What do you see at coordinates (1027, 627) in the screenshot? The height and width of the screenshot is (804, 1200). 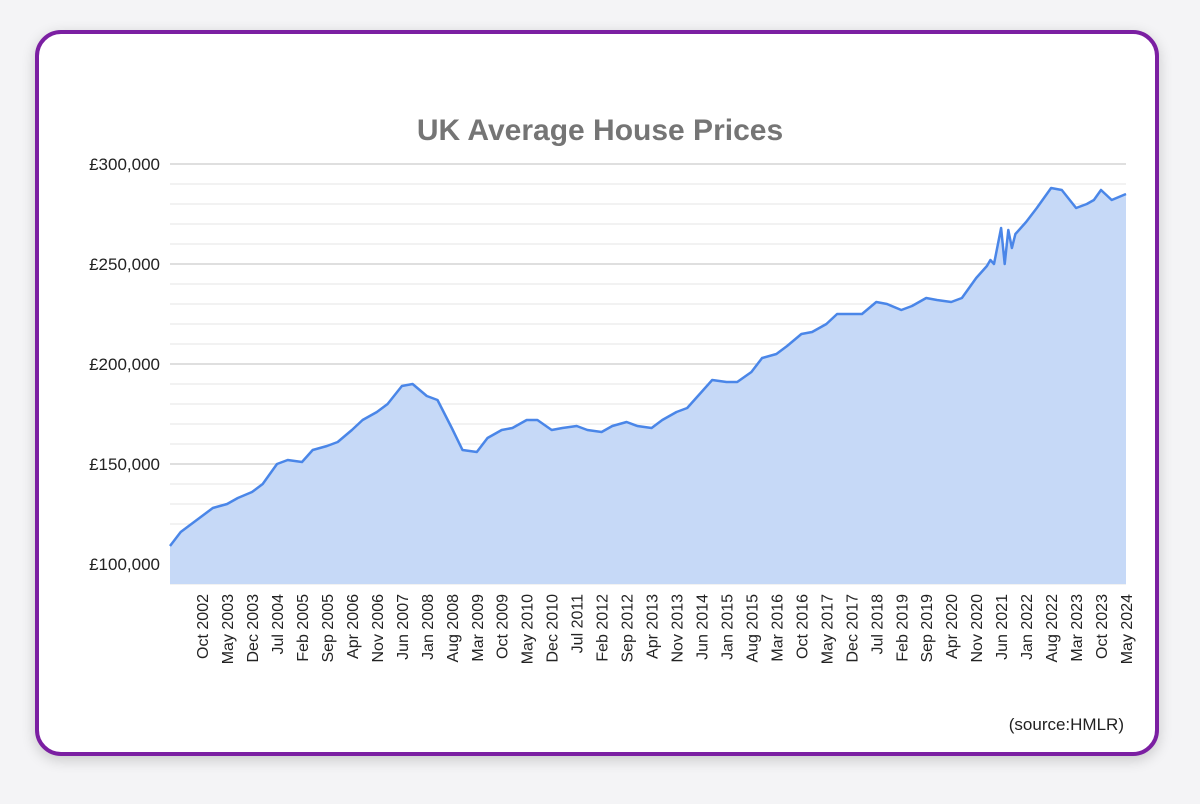 I see `x-tick-label: Jan 2022` at bounding box center [1027, 627].